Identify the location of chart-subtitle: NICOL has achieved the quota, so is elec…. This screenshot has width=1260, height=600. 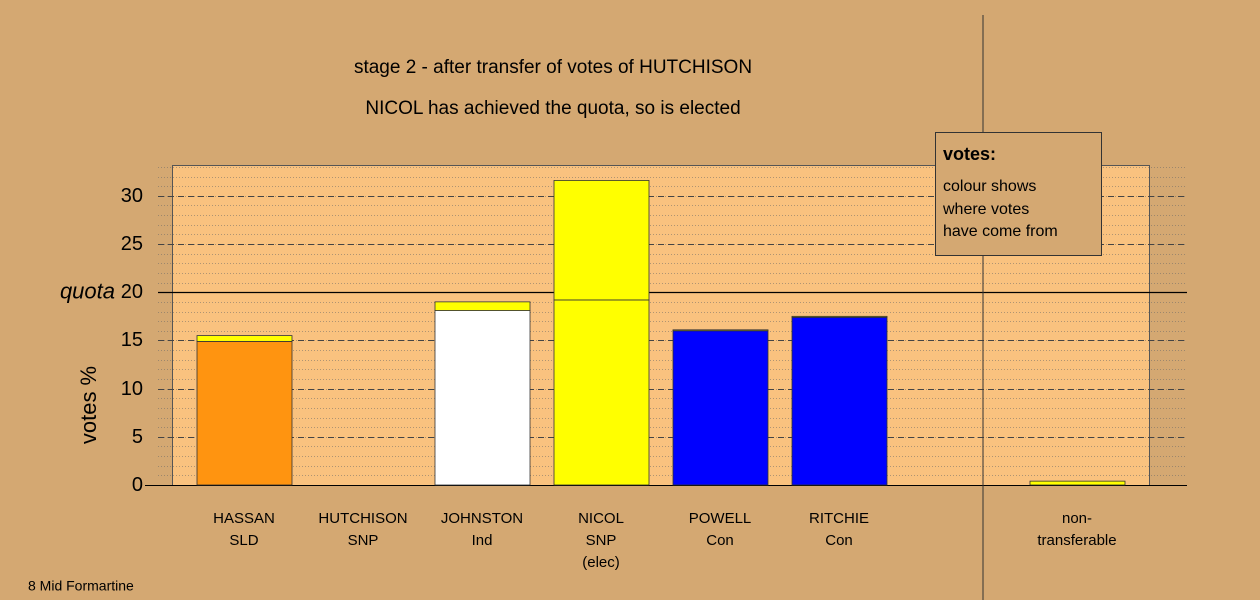
(552, 108).